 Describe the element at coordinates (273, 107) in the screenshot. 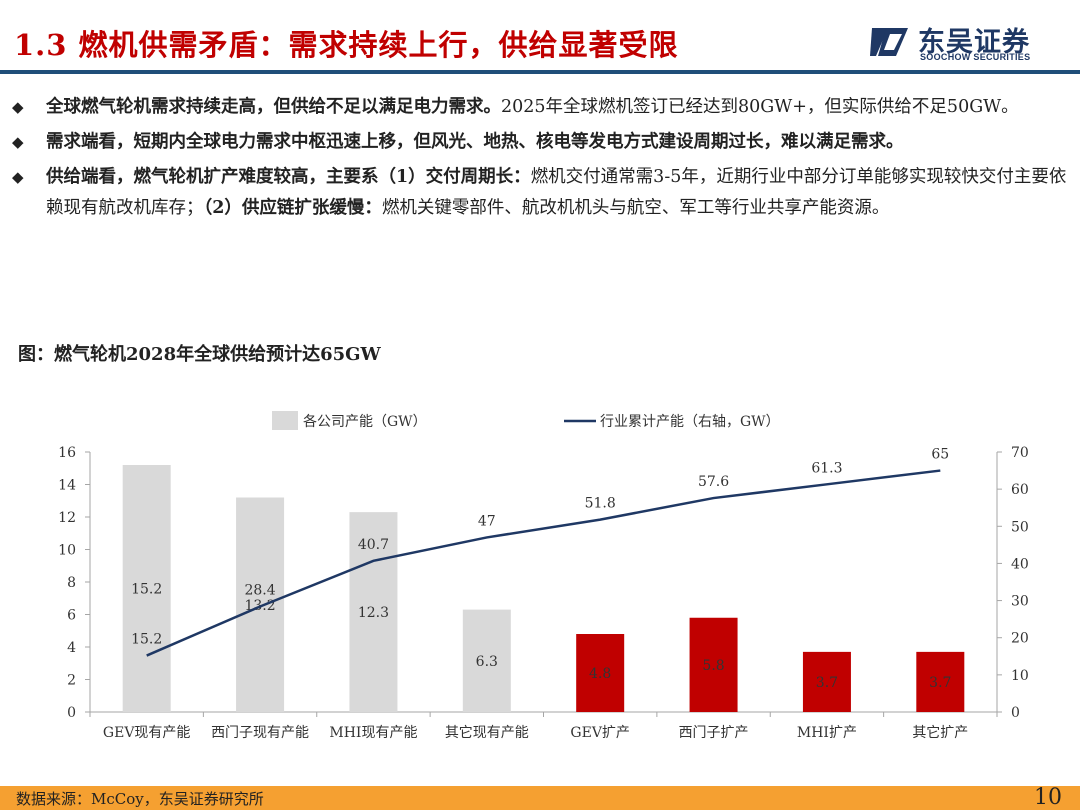

I see `bullet-bold-text: 全球燃气轮机需求持续走高，但供给不足以满足电力需求。` at that location.